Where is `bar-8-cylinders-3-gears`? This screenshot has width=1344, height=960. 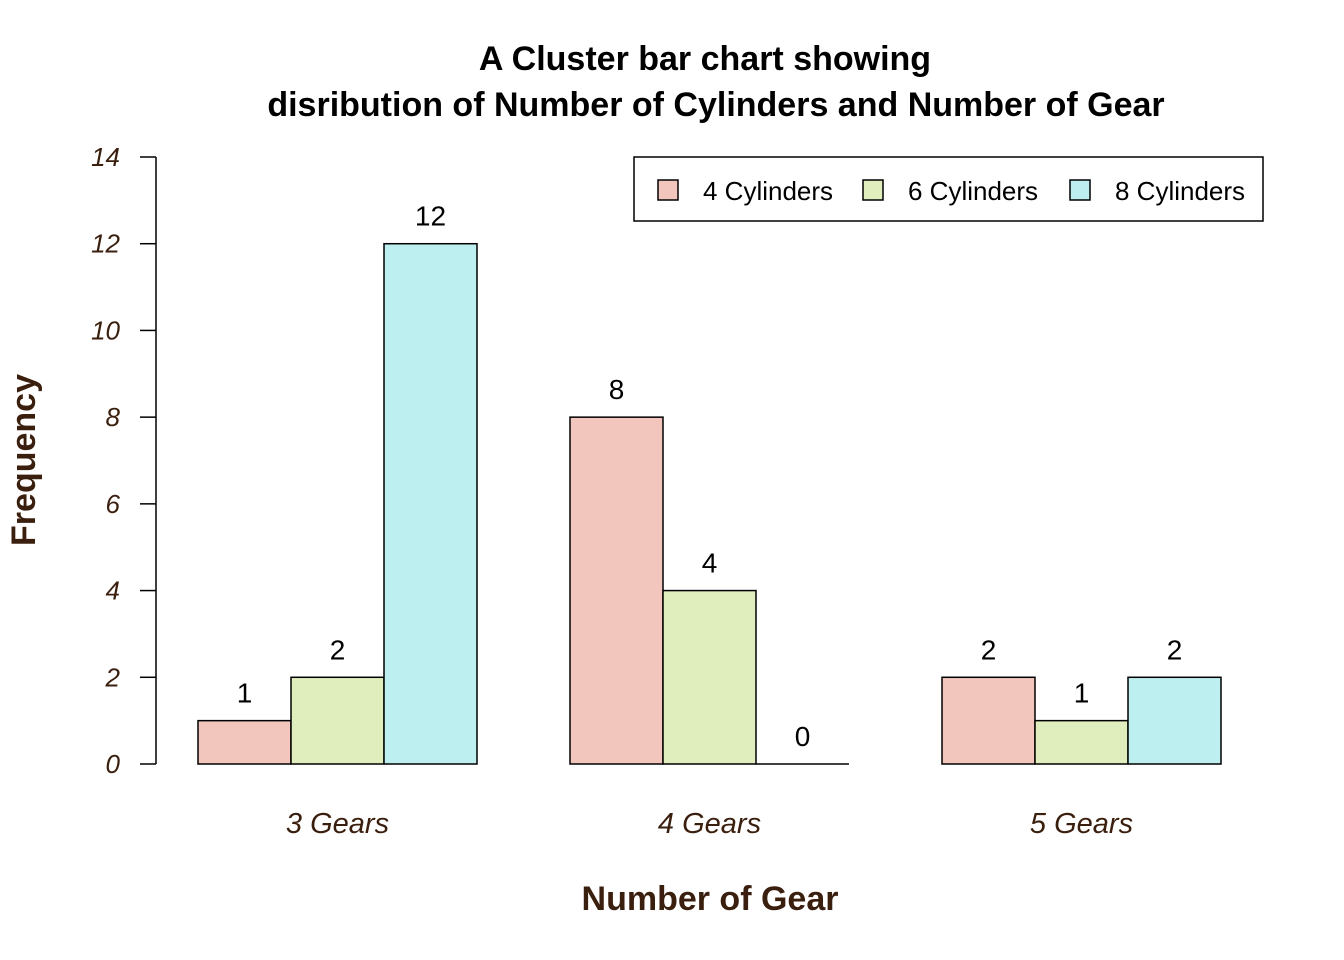 bar-8-cylinders-3-gears is located at coordinates (430, 503).